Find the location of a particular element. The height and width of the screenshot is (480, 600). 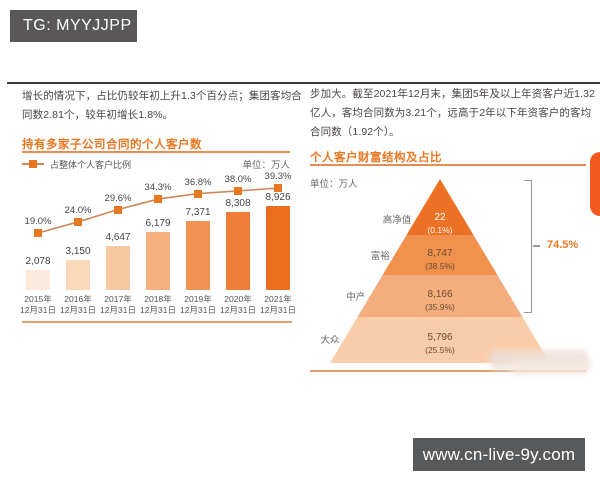

pyramid-bracket is located at coordinates (528, 246).